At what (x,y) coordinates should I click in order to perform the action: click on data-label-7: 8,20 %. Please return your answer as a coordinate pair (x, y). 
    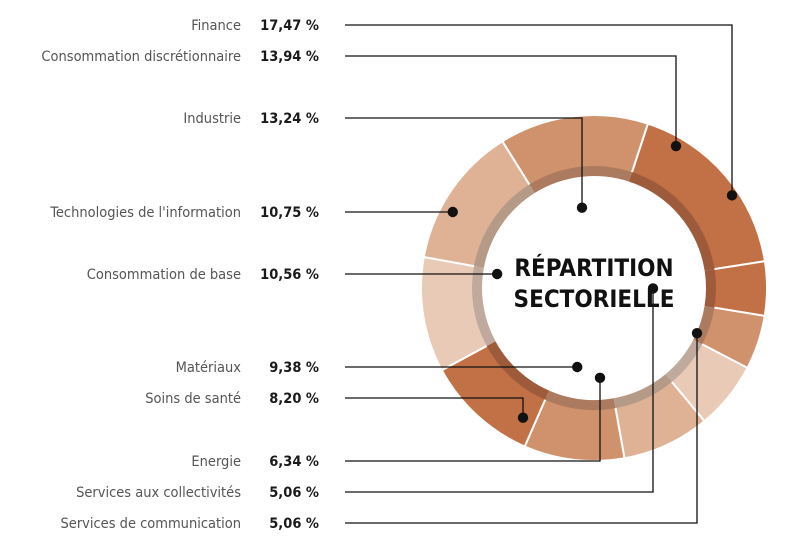
    Looking at the image, I should click on (294, 399).